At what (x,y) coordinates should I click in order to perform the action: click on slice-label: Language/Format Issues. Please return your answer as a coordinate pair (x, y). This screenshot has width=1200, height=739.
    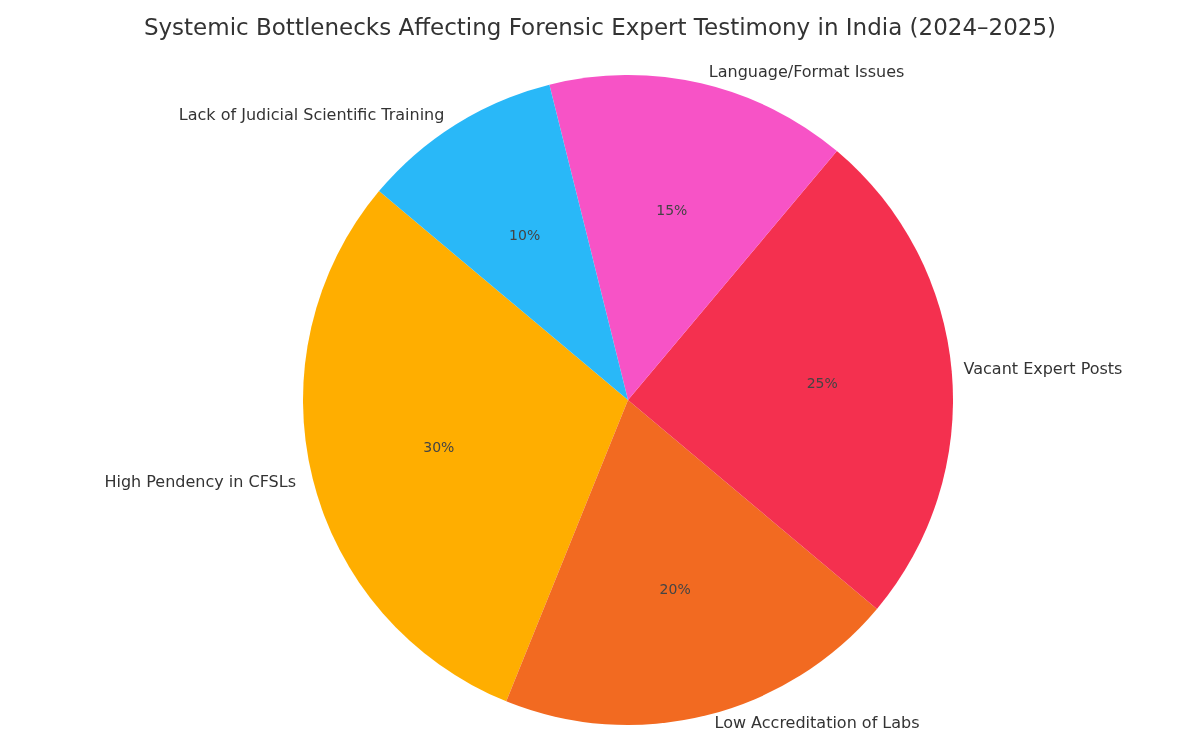
    Looking at the image, I should click on (806, 72).